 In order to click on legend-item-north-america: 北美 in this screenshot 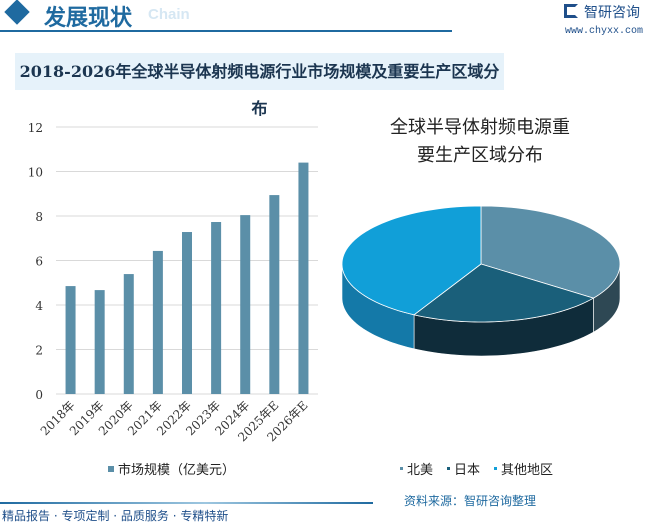, I will do `click(416, 468)`.